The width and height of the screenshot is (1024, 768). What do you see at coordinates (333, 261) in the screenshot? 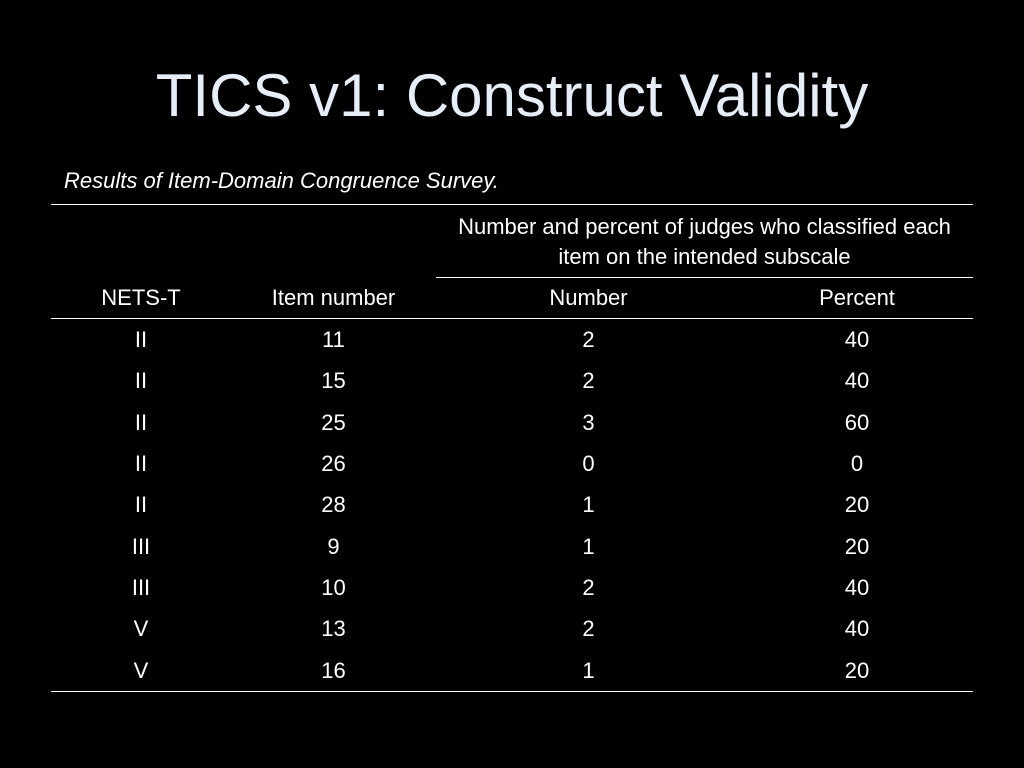
I see `header-item-number: Item number` at bounding box center [333, 261].